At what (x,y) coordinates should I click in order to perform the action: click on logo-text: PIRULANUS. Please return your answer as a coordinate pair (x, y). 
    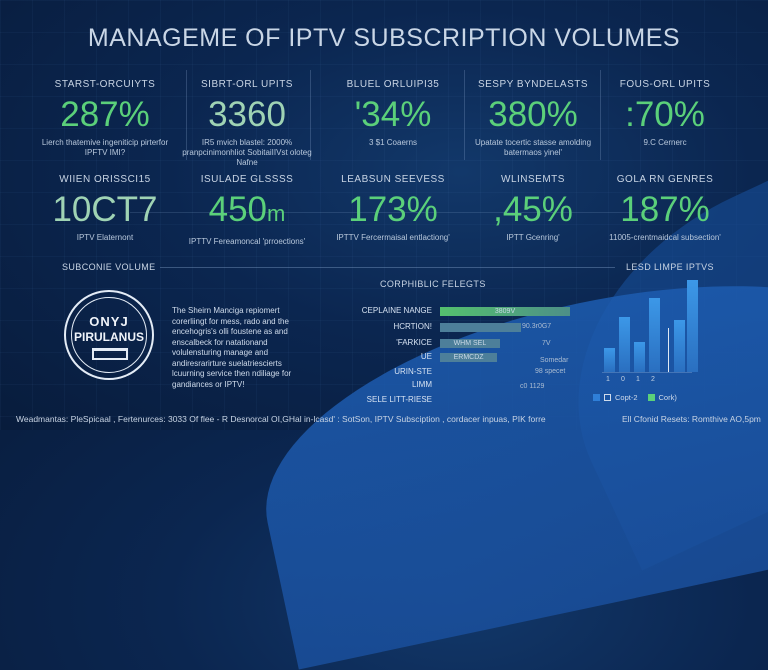
    Looking at the image, I should click on (108, 337).